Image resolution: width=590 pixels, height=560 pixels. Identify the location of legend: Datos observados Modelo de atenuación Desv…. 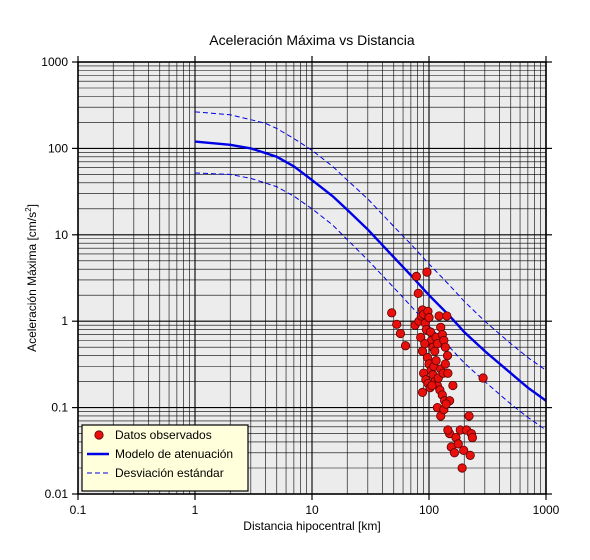
(165, 458).